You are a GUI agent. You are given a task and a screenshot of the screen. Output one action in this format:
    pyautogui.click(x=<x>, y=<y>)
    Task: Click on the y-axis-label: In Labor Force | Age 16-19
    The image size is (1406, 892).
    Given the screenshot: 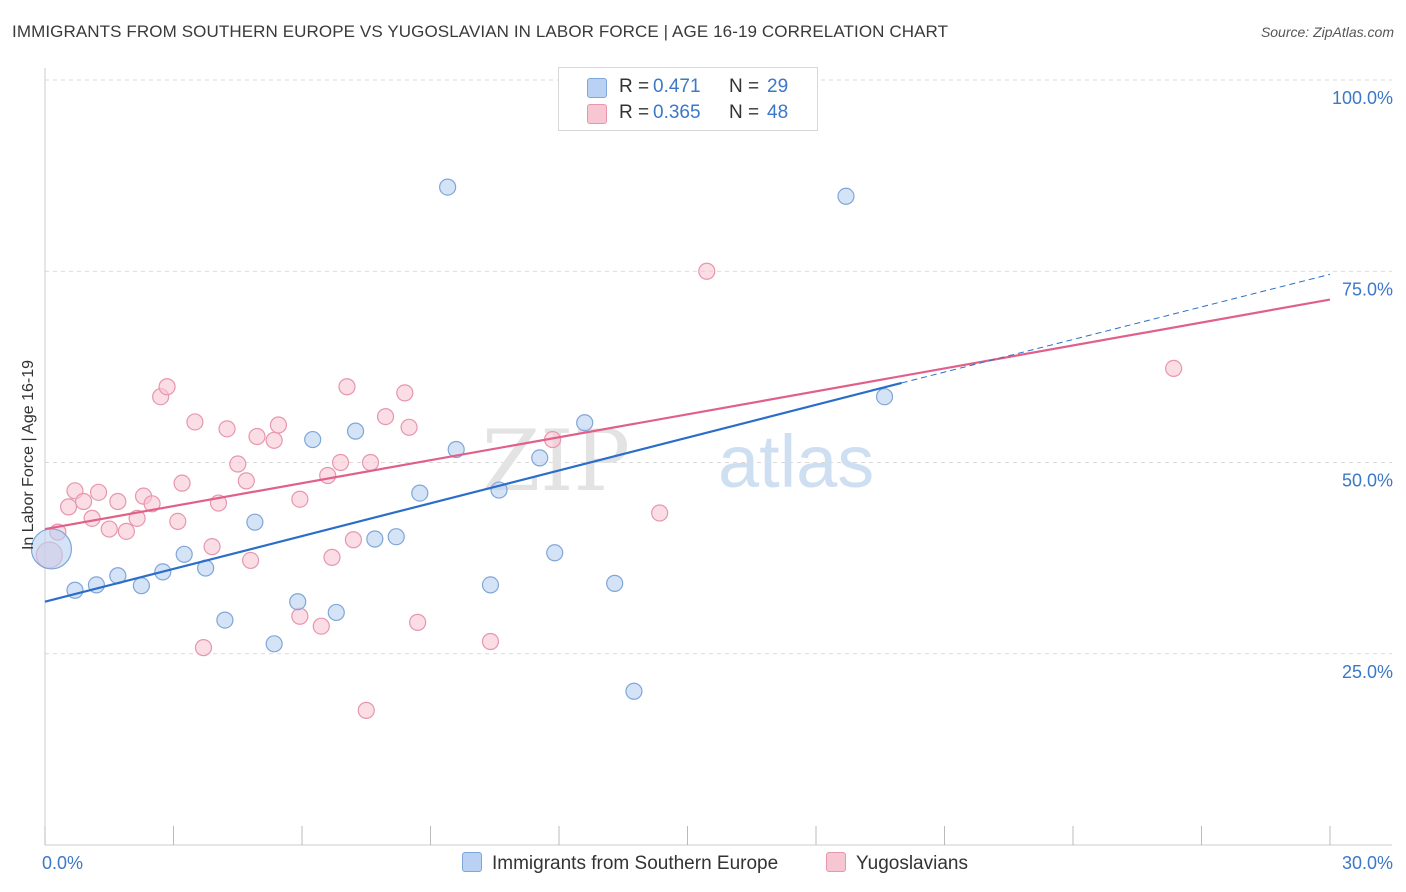 What is the action you would take?
    pyautogui.click(x=28, y=455)
    